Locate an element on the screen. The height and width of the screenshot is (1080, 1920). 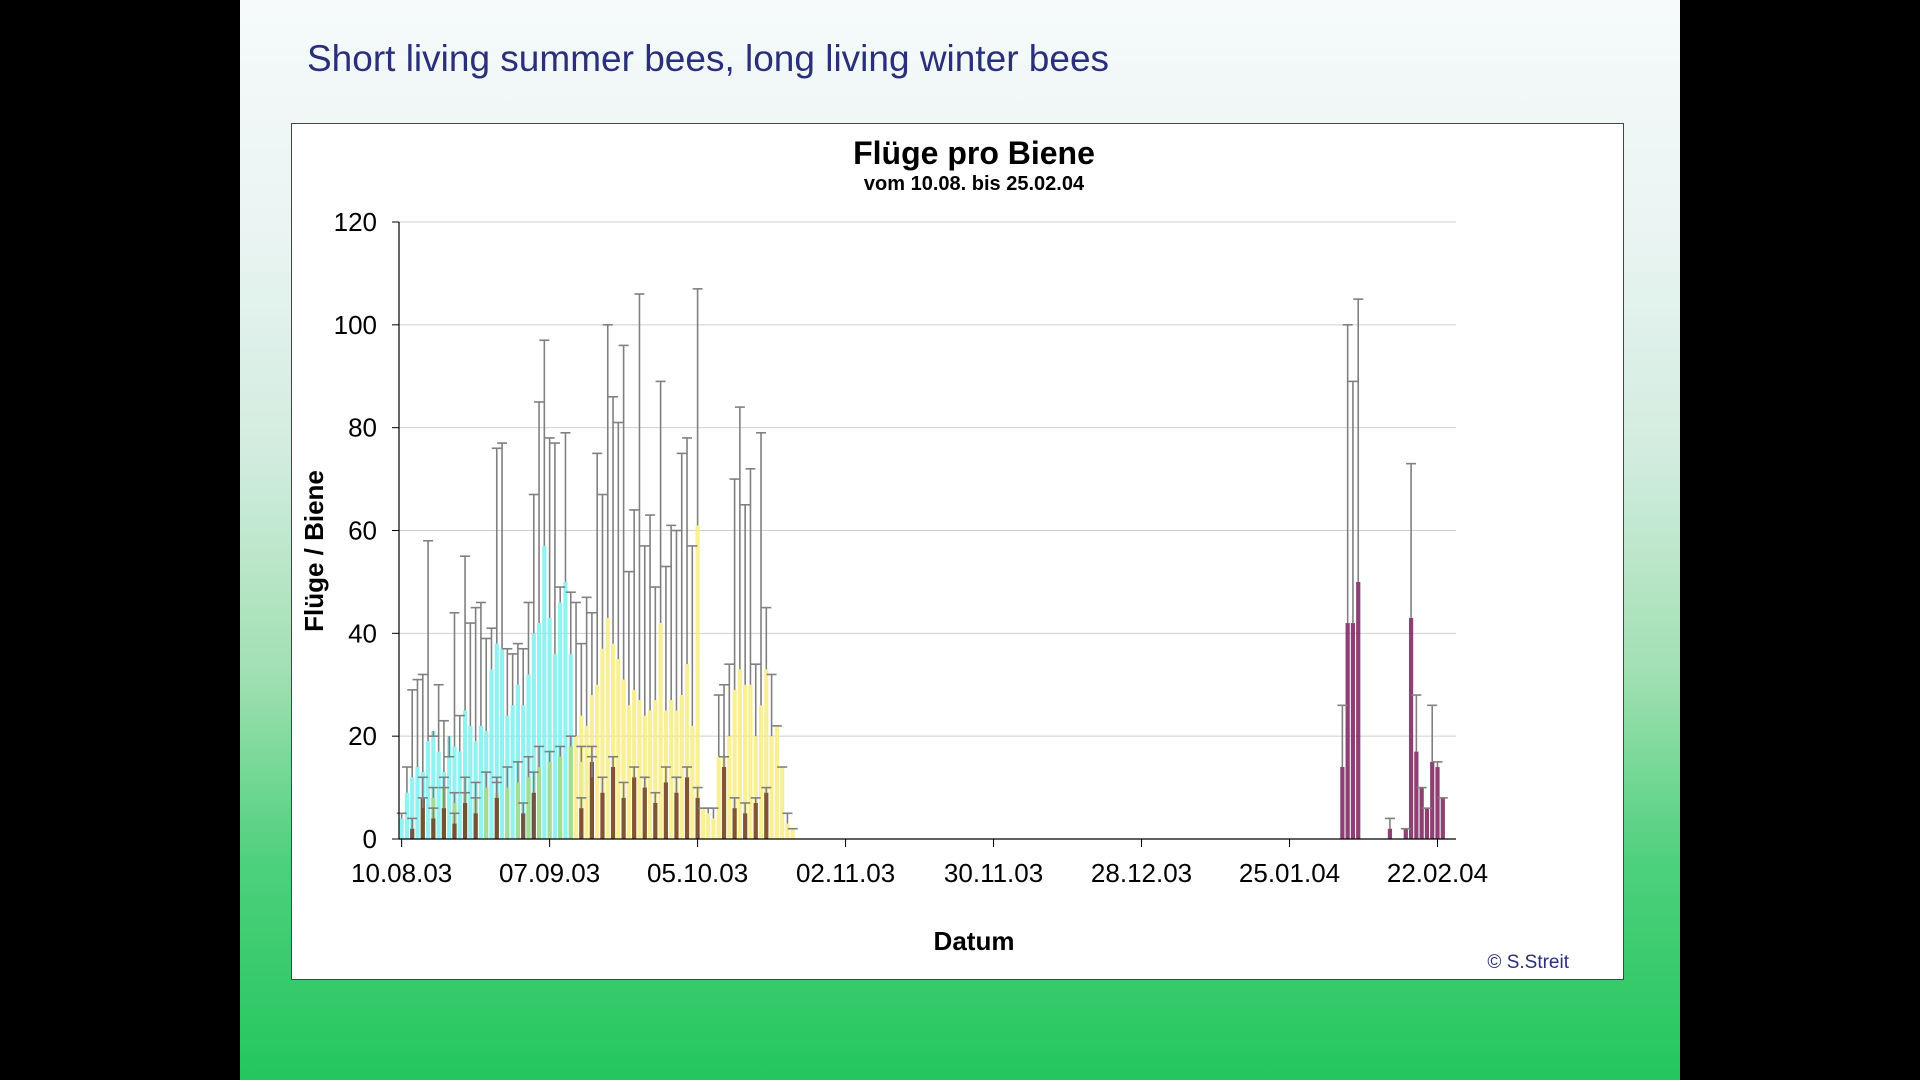
y-tick-label: 60 is located at coordinates (362, 531).